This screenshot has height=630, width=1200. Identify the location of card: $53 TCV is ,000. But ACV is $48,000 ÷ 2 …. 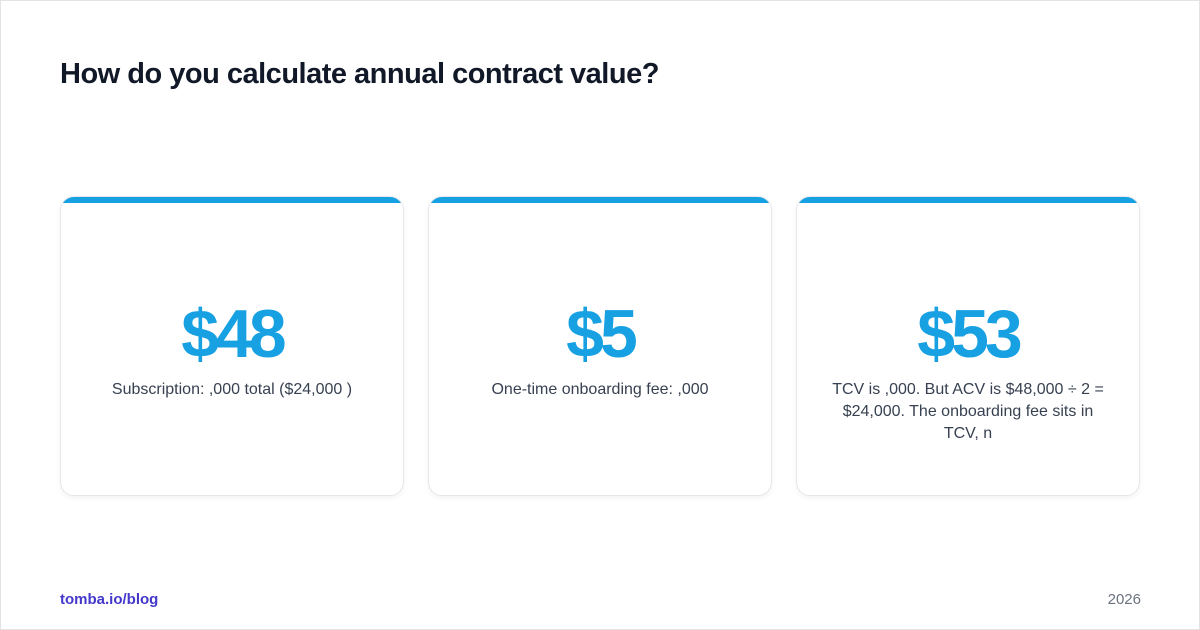
(968, 346).